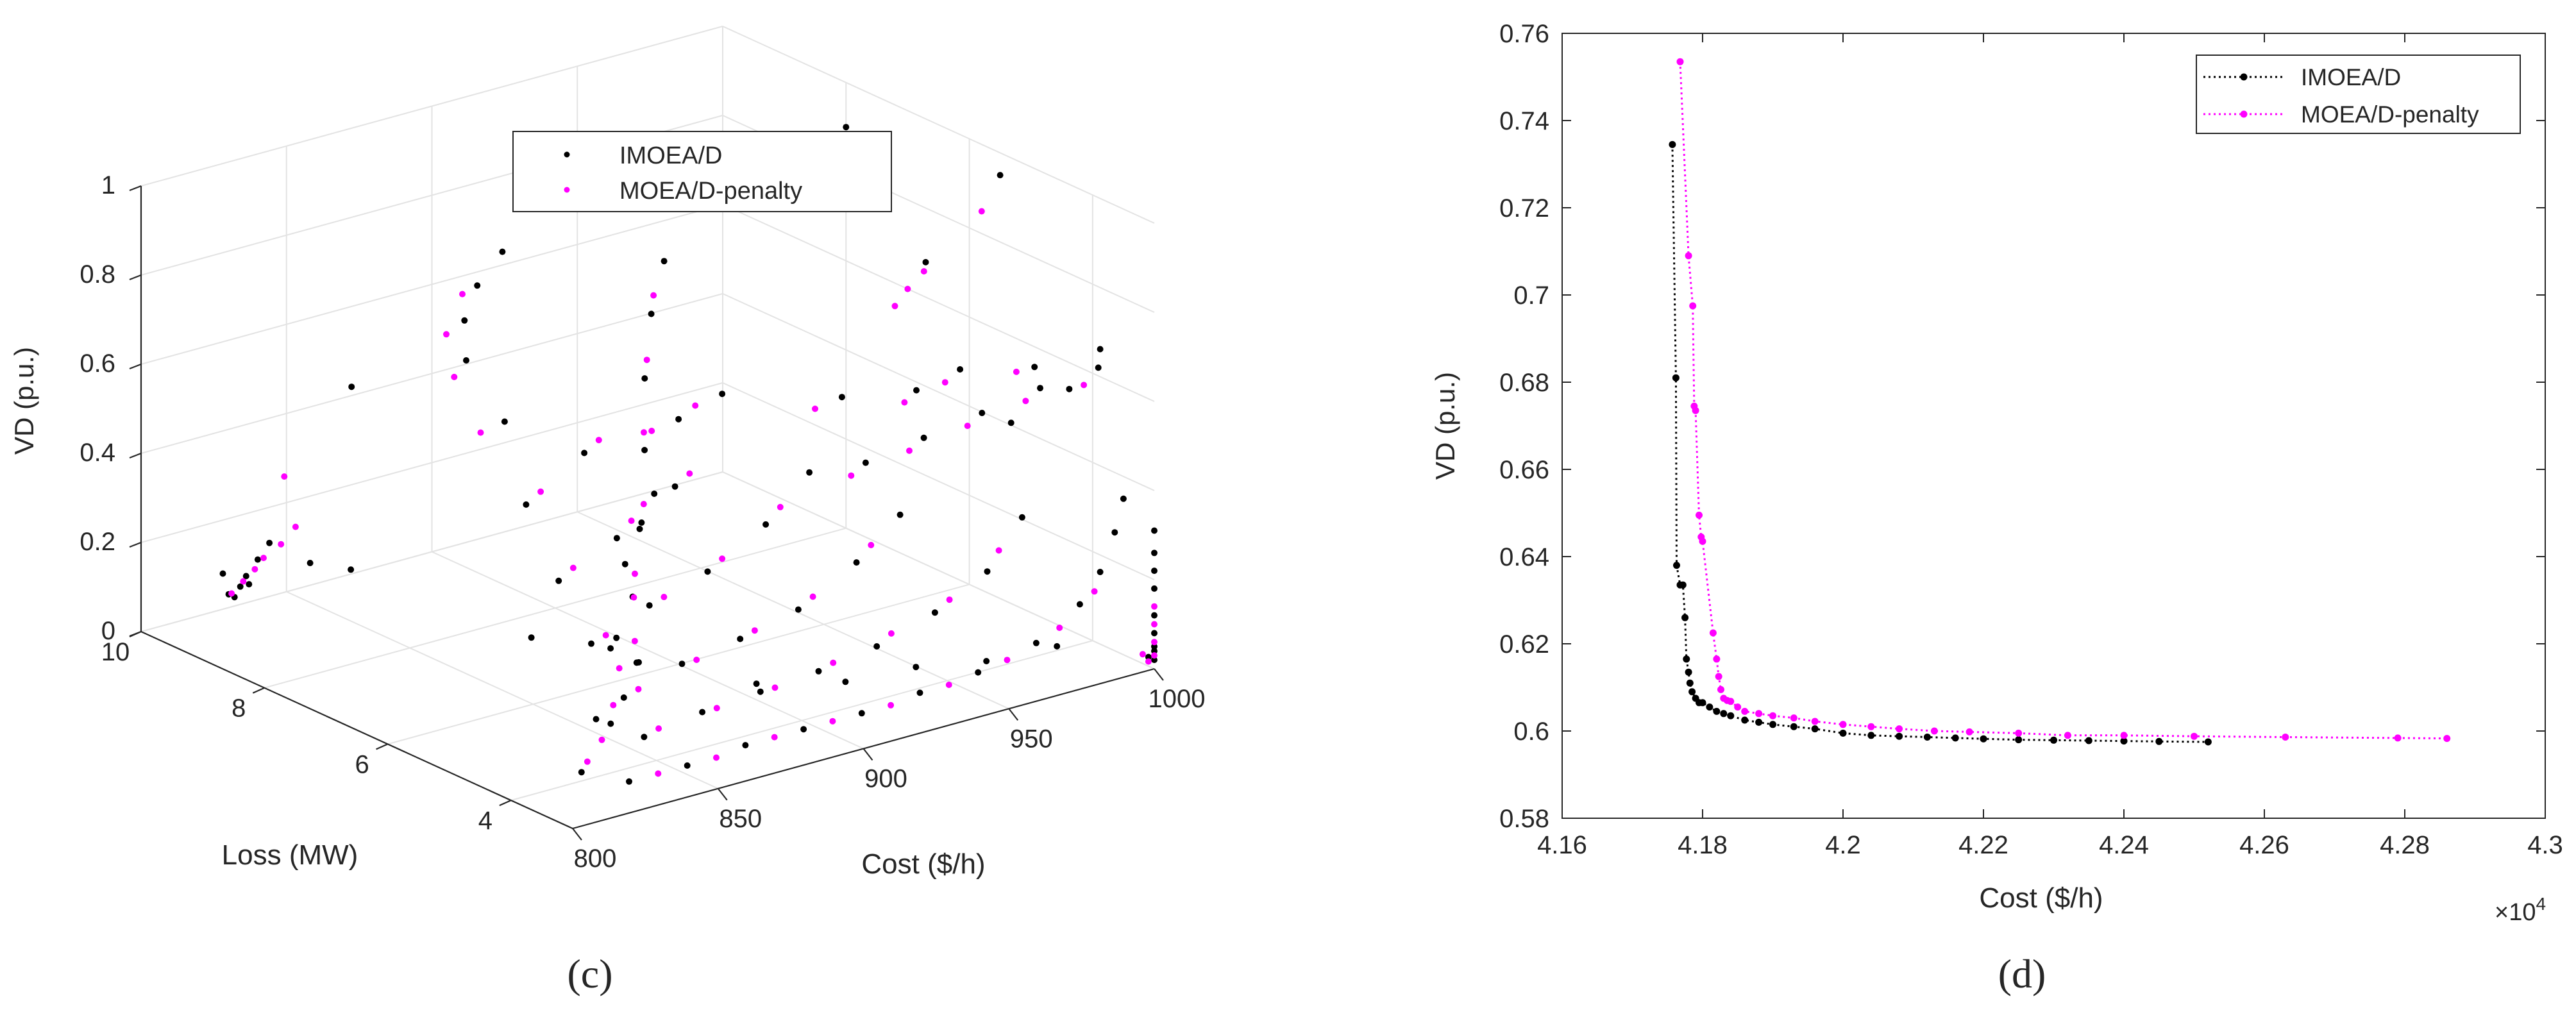 The height and width of the screenshot is (1017, 2576). Describe the element at coordinates (2520, 910) in the screenshot. I see `x-exponent: ×10⁴` at that location.